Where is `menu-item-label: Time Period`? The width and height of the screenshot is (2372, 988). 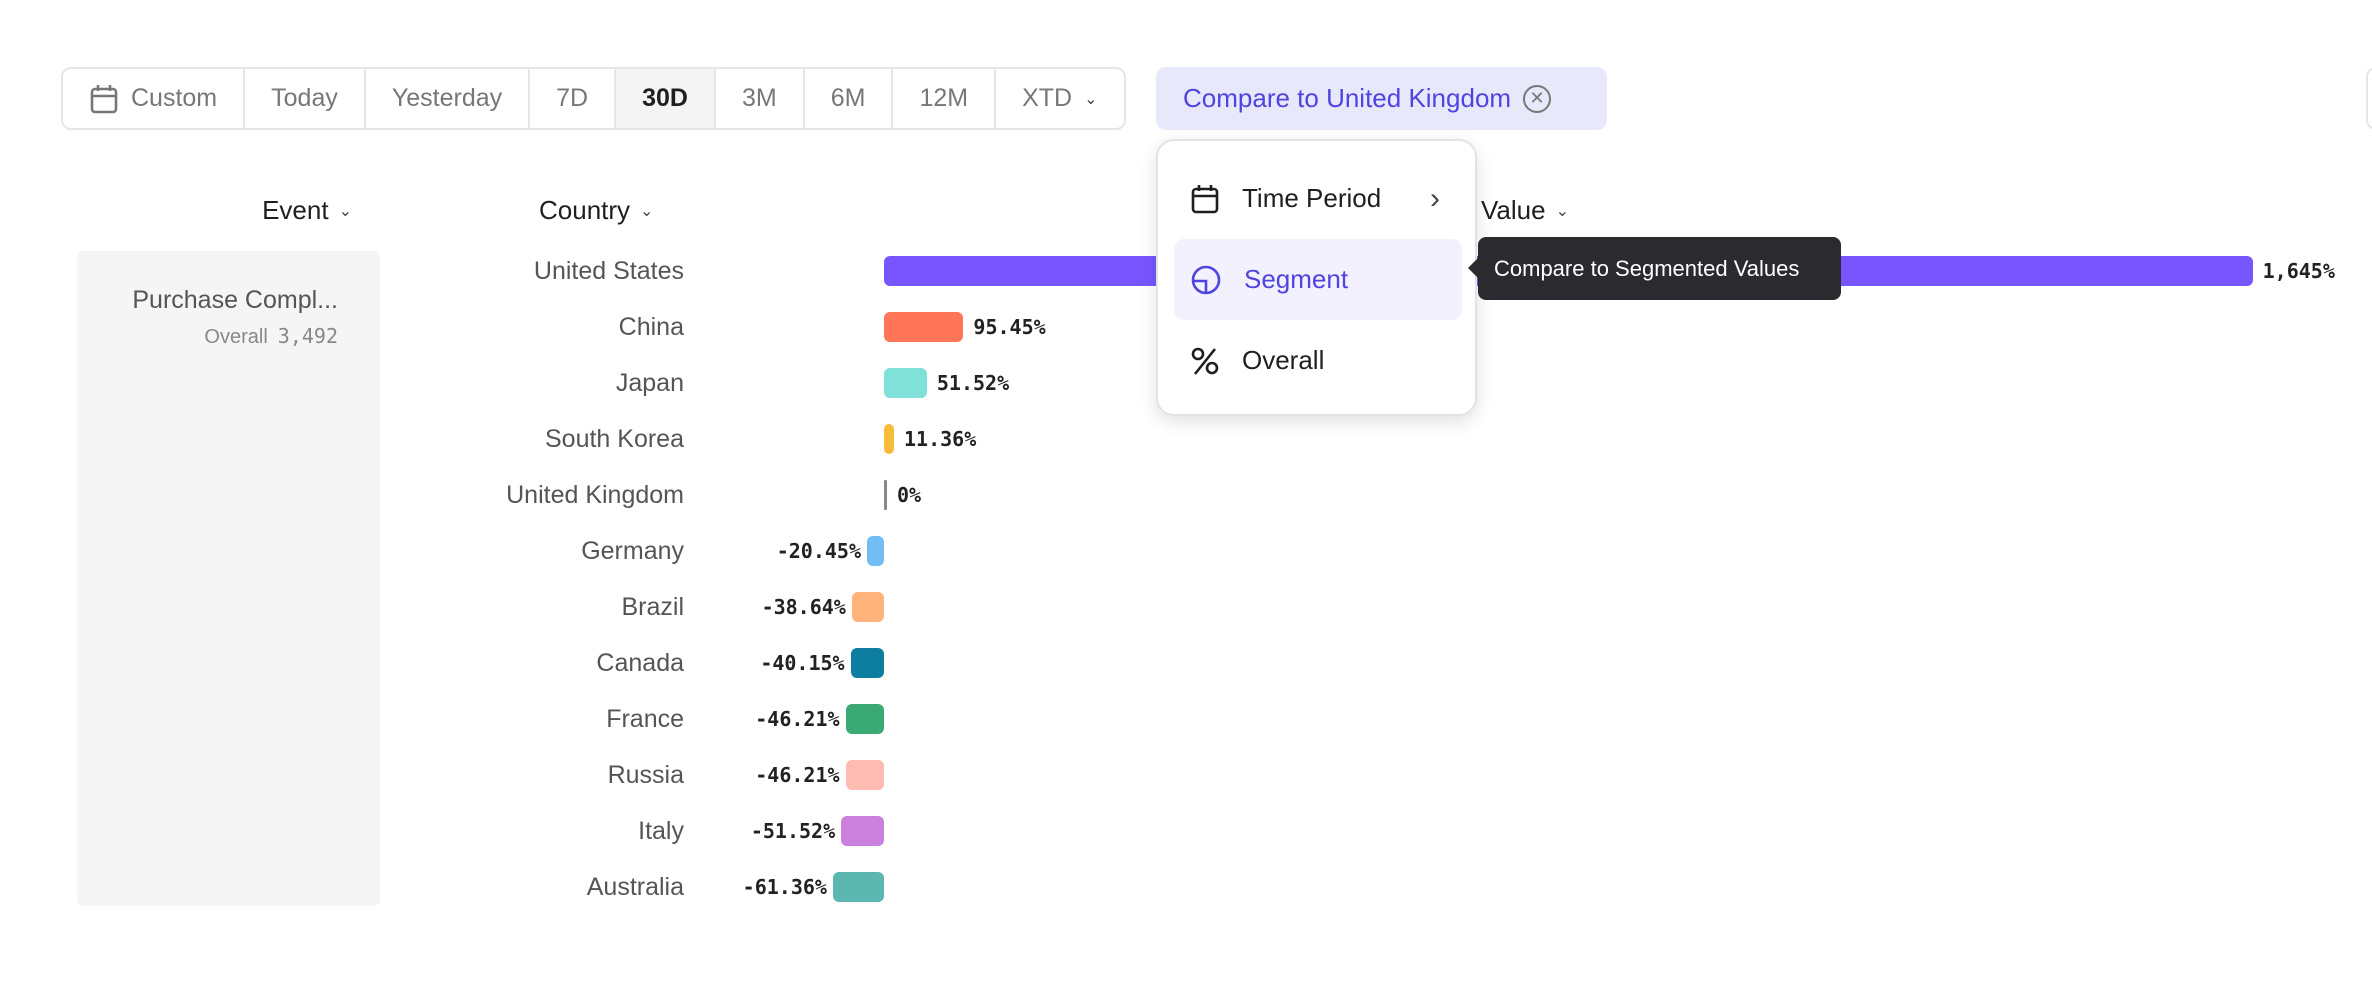
menu-item-label: Time Period is located at coordinates (1312, 198).